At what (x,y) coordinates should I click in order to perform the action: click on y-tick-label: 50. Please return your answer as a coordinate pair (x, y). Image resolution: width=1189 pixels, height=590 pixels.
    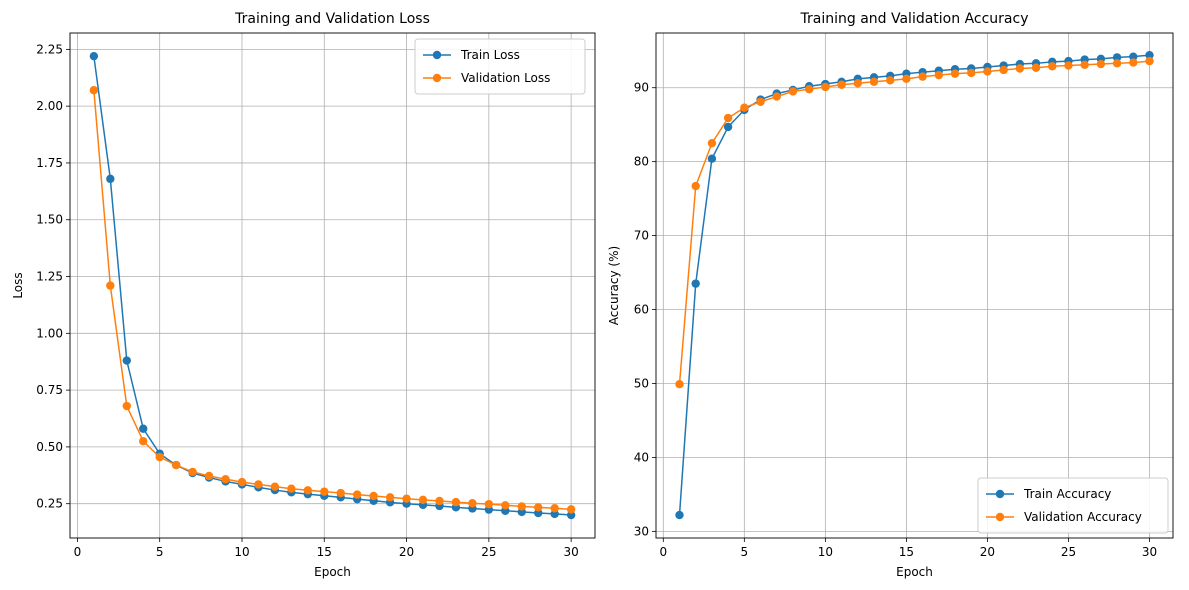
    Looking at the image, I should click on (641, 383).